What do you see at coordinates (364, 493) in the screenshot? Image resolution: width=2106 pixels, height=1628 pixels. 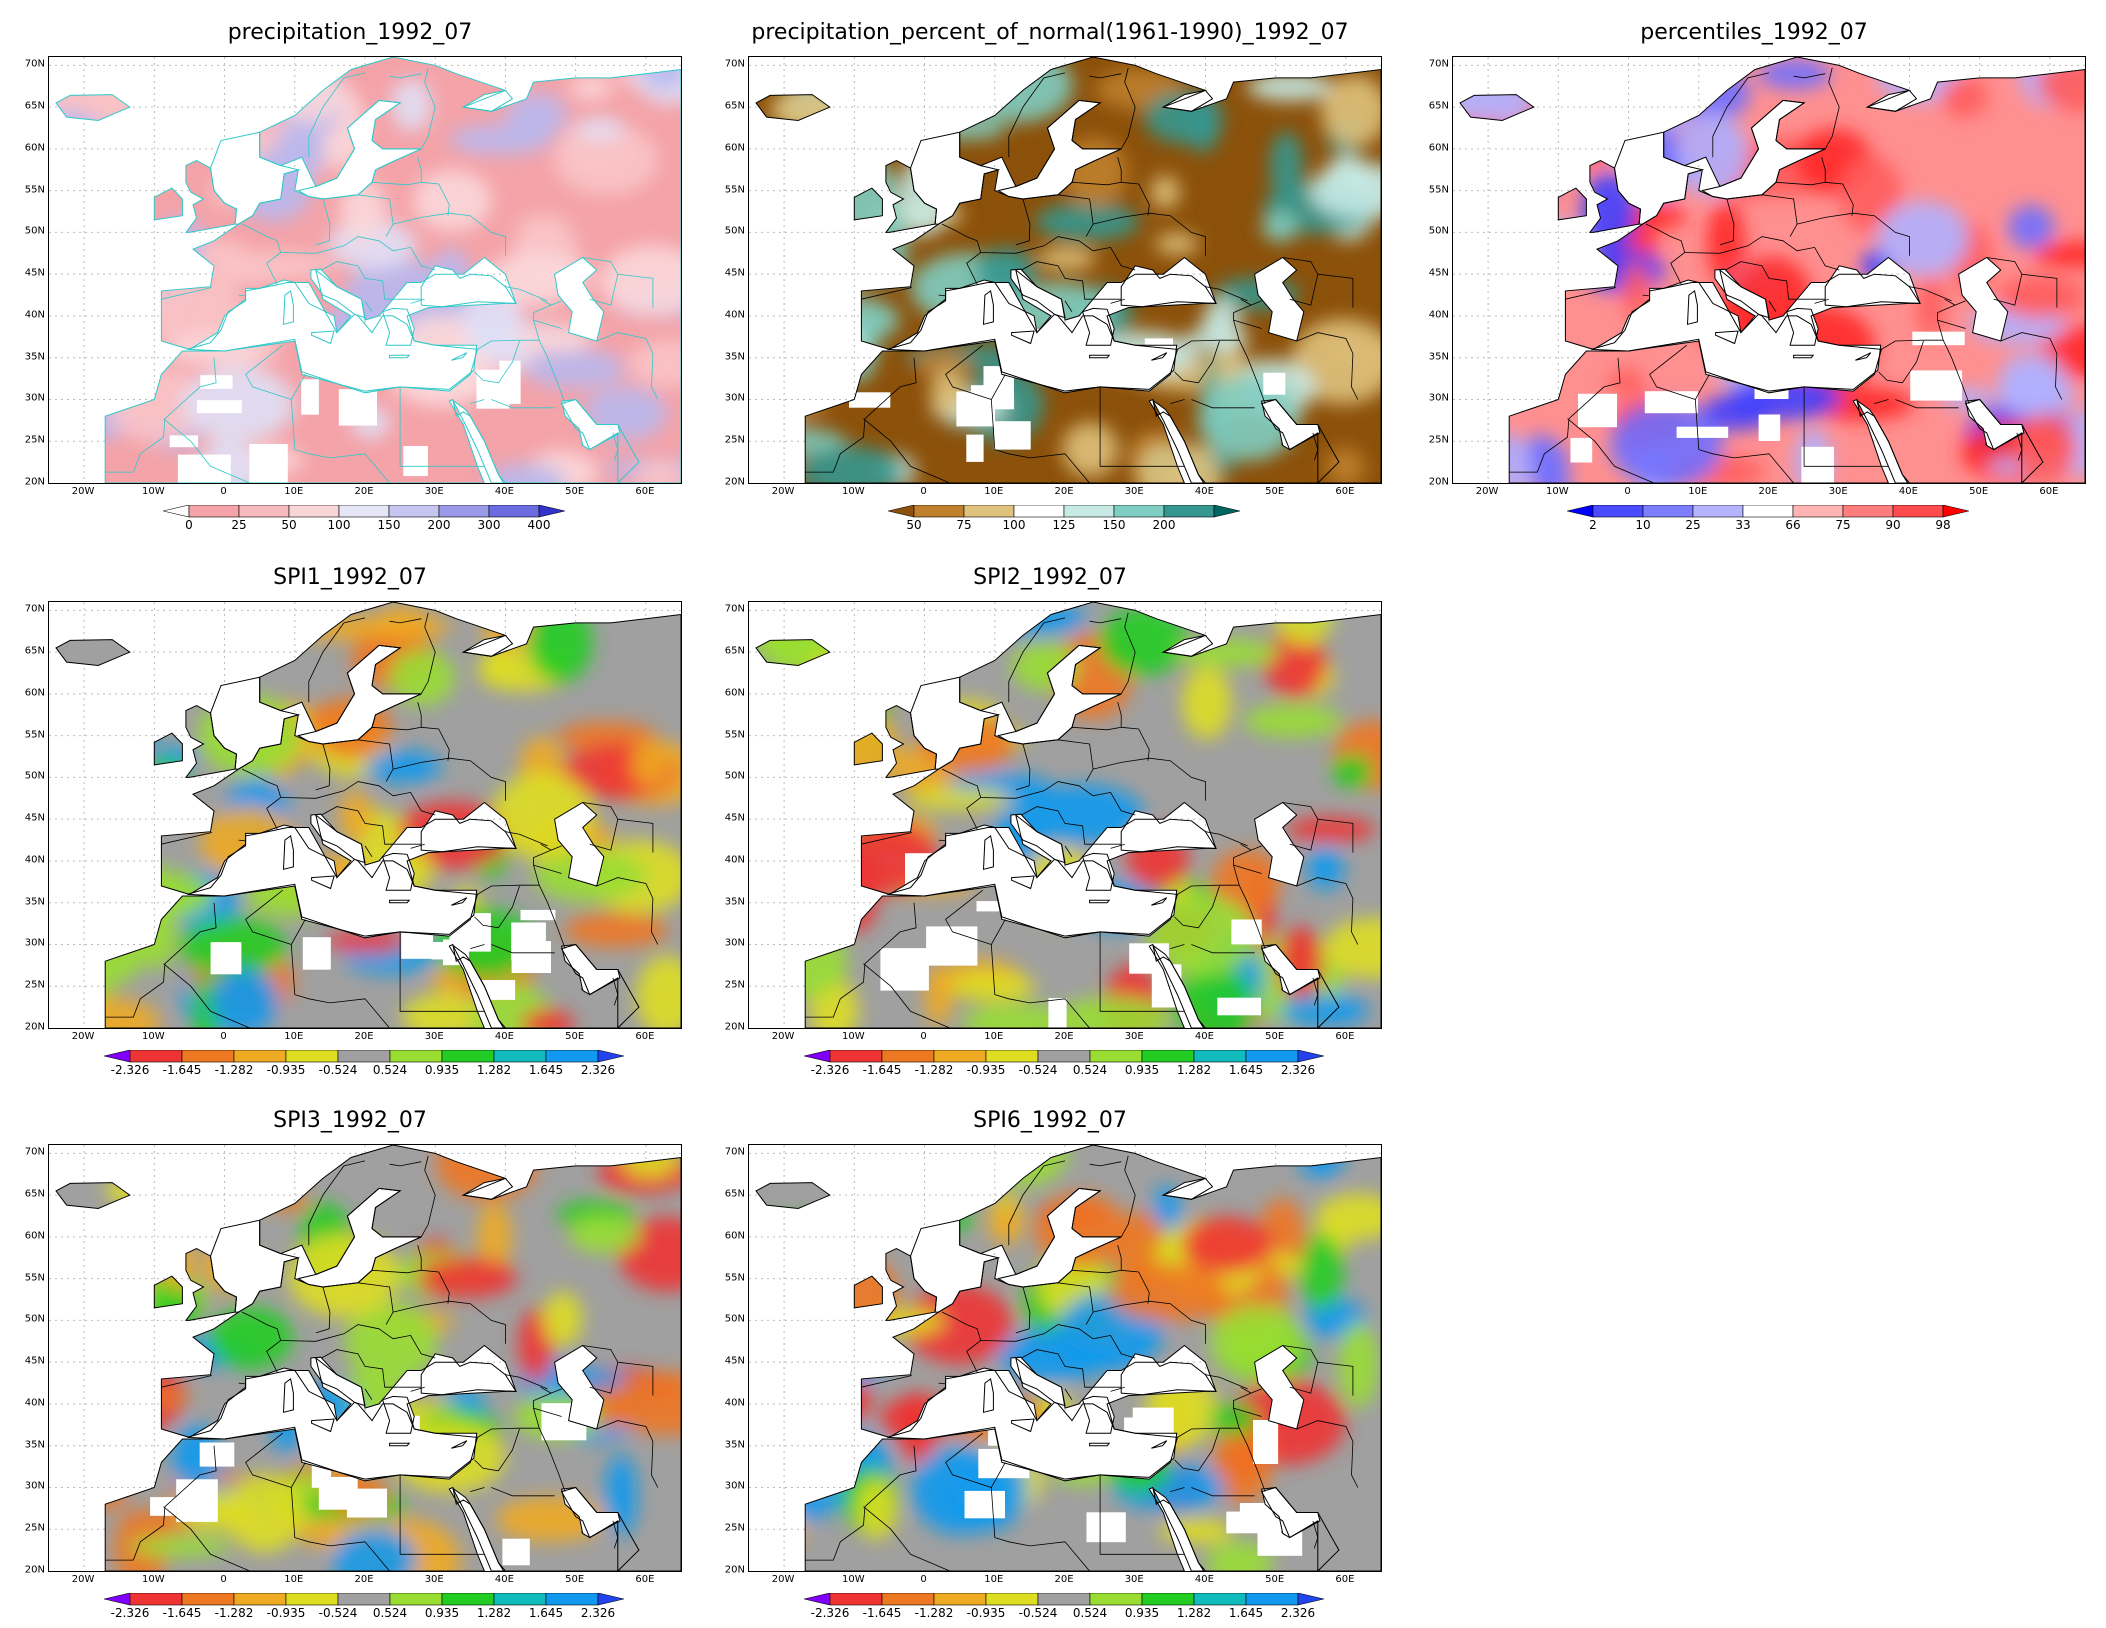 I see `longitude-labels: 20W 10W 0 10E 20E 30E 40E 50E 60E` at bounding box center [364, 493].